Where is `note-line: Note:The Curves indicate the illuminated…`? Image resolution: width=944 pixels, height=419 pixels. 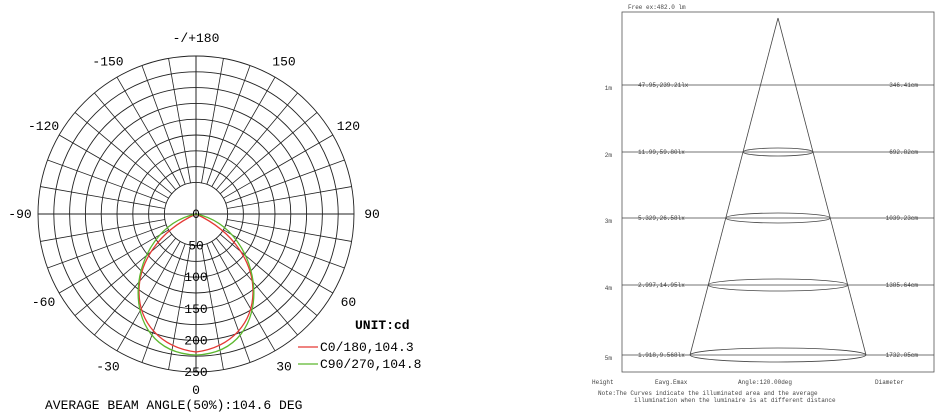 note-line: Note:The Curves indicate the illuminated… is located at coordinates (708, 393).